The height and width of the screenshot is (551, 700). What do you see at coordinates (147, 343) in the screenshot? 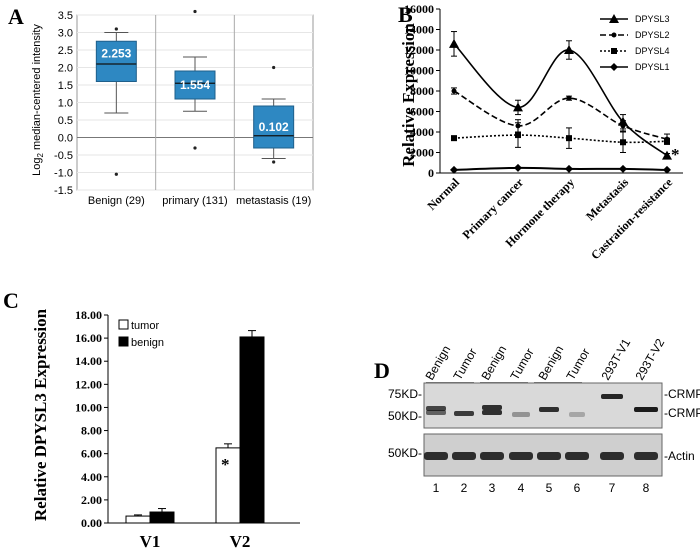
I see `legend-label-benign: benign` at bounding box center [147, 343].